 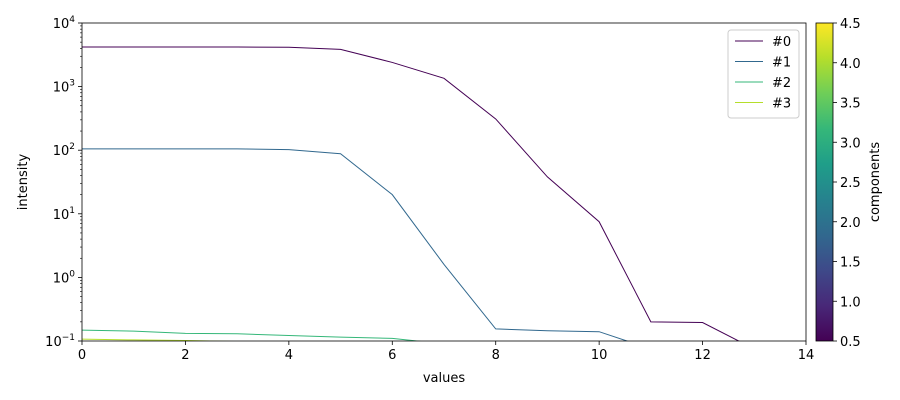 I want to click on colorbar-tick-label: 4.0, so click(x=850, y=64).